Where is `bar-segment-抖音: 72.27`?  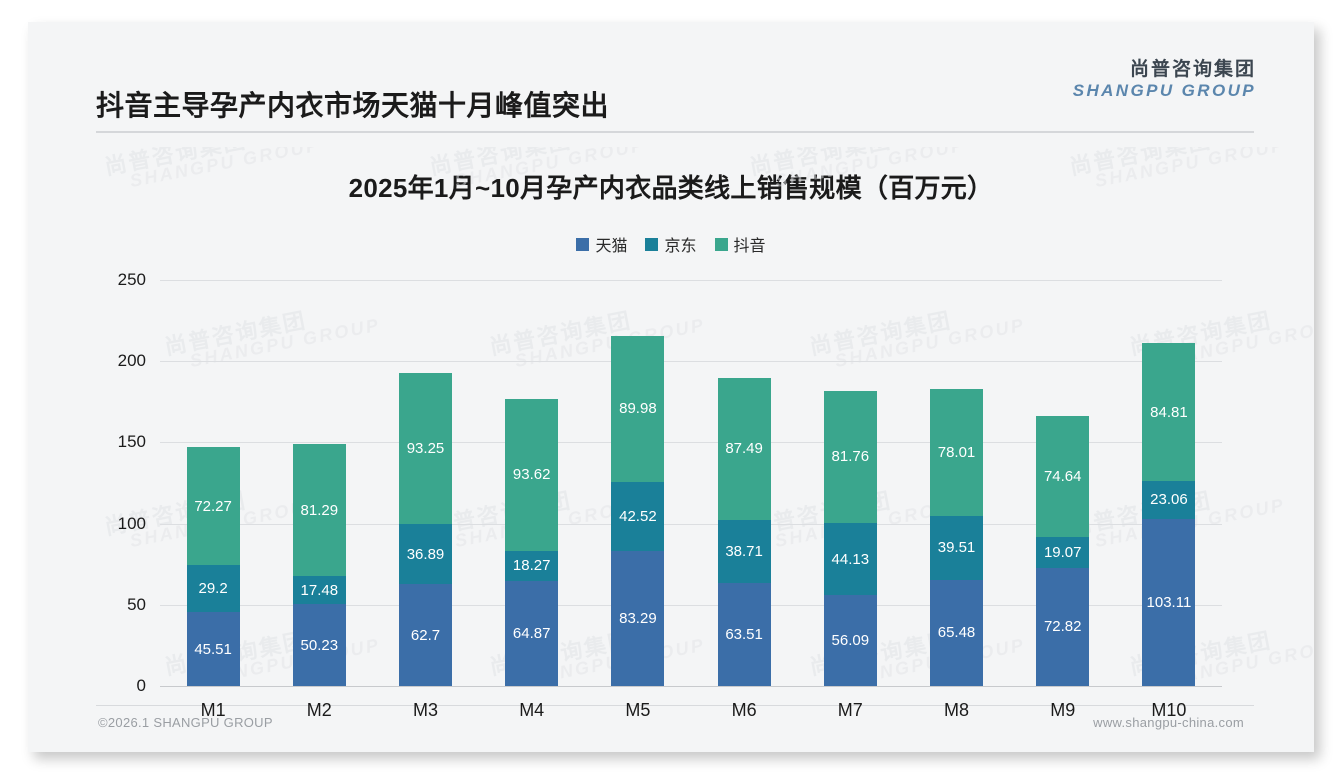
bar-segment-抖音: 72.27 is located at coordinates (213, 506).